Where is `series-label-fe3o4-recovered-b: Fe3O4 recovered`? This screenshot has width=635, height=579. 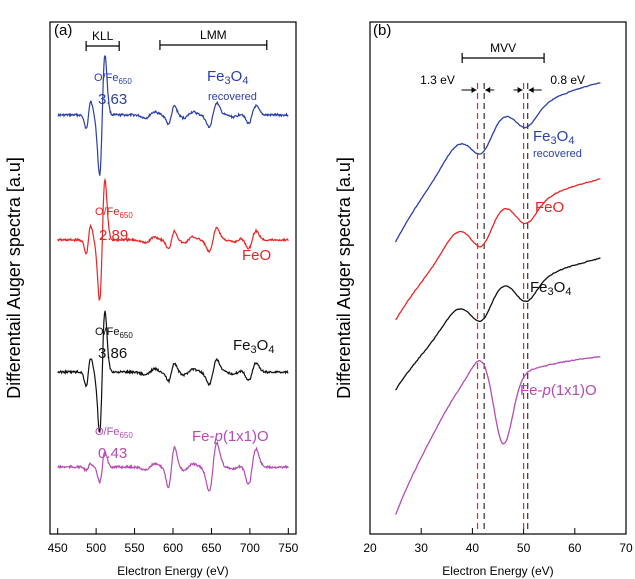 series-label-fe3o4-recovered-b: Fe3O4 recovered is located at coordinates (557, 144).